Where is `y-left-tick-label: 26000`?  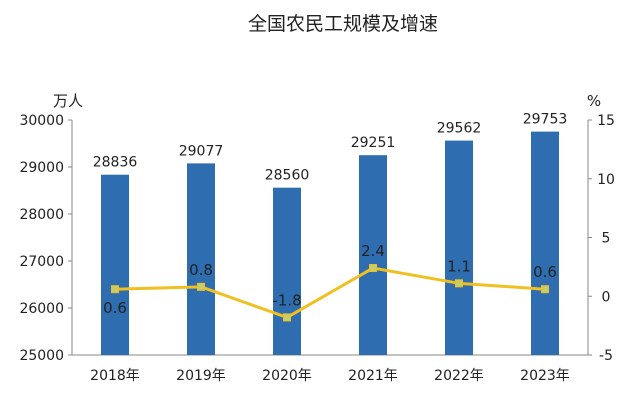
y-left-tick-label: 26000 is located at coordinates (41, 309).